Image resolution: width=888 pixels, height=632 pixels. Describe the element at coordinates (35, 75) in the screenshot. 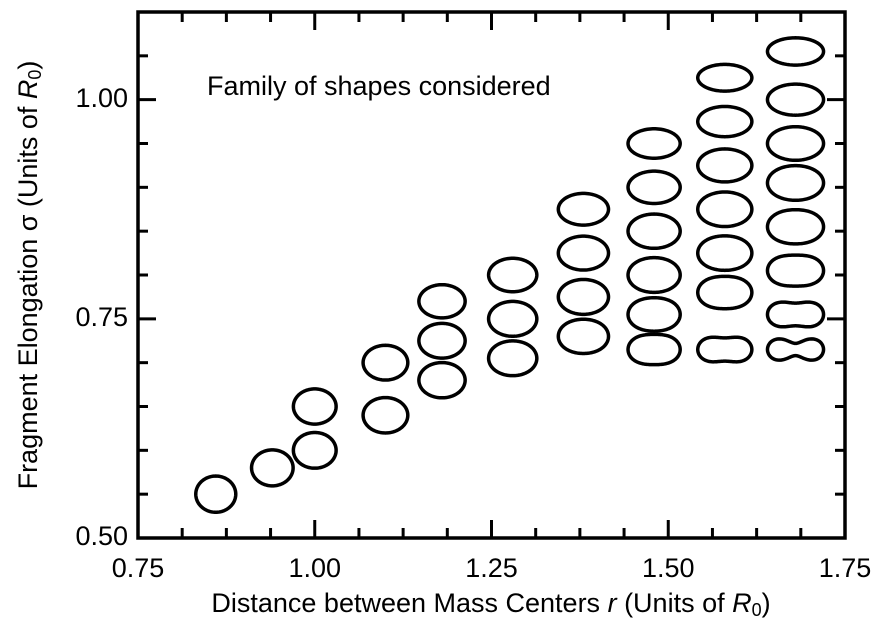

I see `y-label-part: 0` at that location.